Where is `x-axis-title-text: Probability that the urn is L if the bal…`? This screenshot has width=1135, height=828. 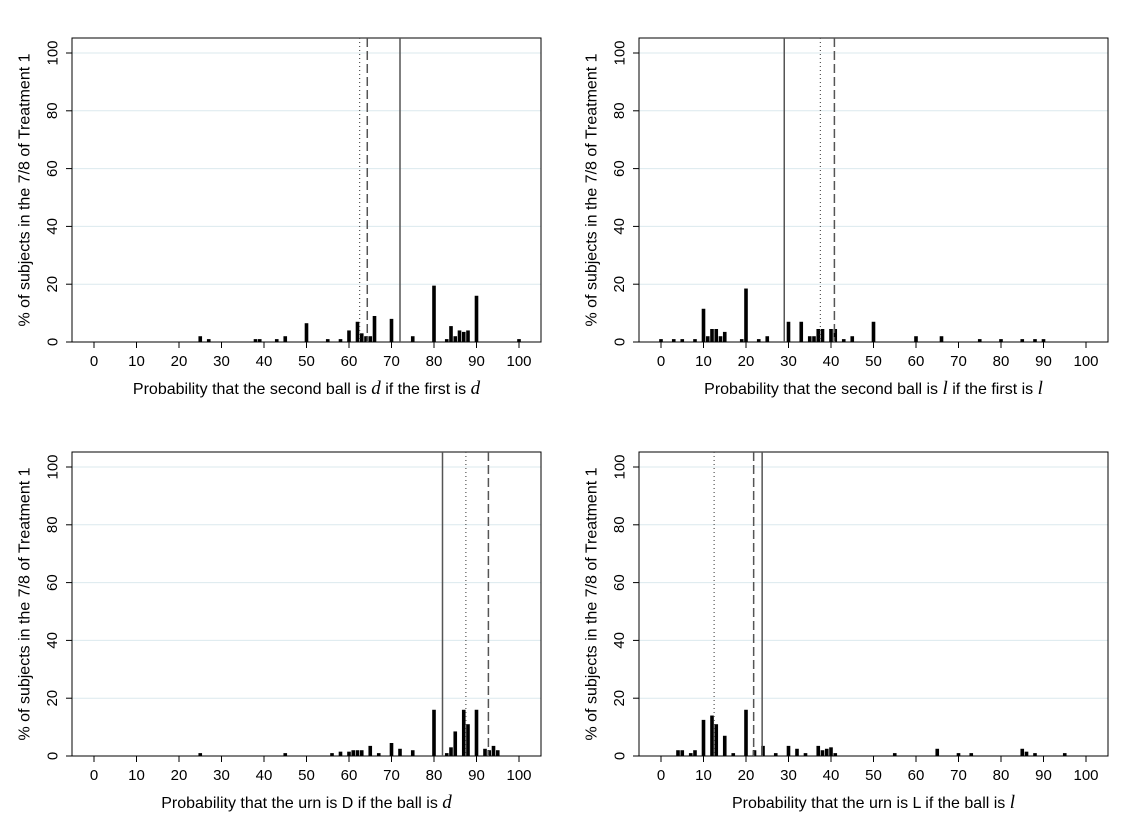 x-axis-title-text: Probability that the urn is L if the bal… is located at coordinates (871, 803).